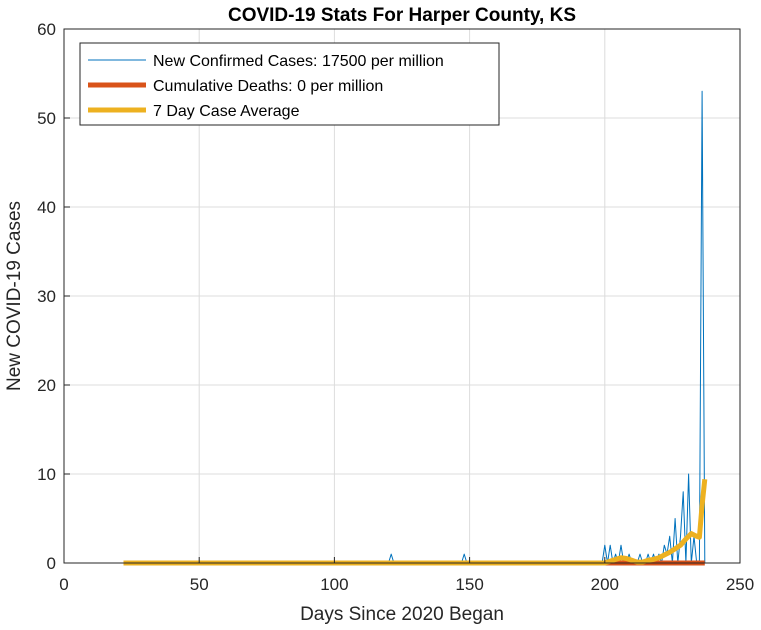 This screenshot has height=630, width=761. I want to click on y-tick-label: 40, so click(46, 207).